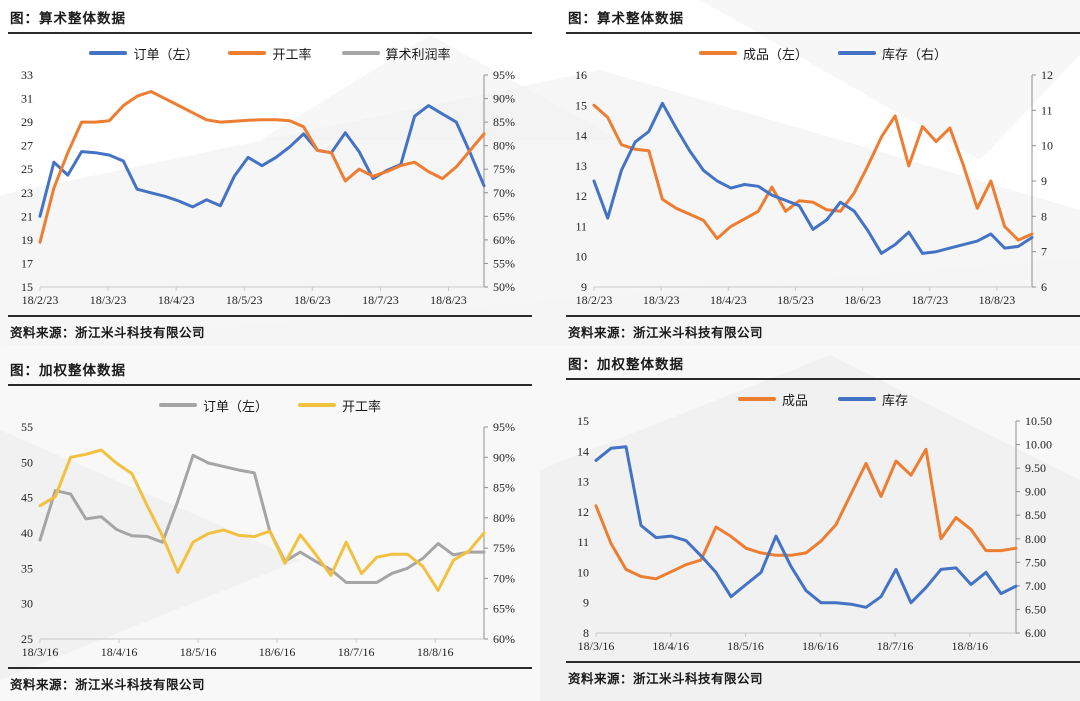  I want to click on axis-tick-label: 31, so click(27, 99).